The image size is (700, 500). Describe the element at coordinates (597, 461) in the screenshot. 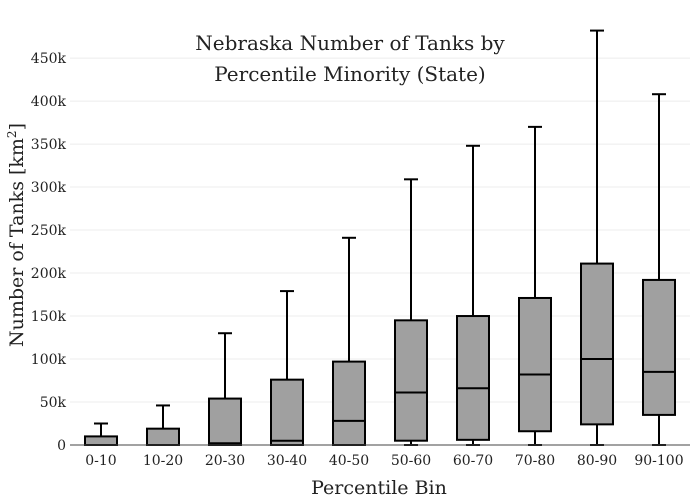

I see `x-tick-label: 80-90` at that location.